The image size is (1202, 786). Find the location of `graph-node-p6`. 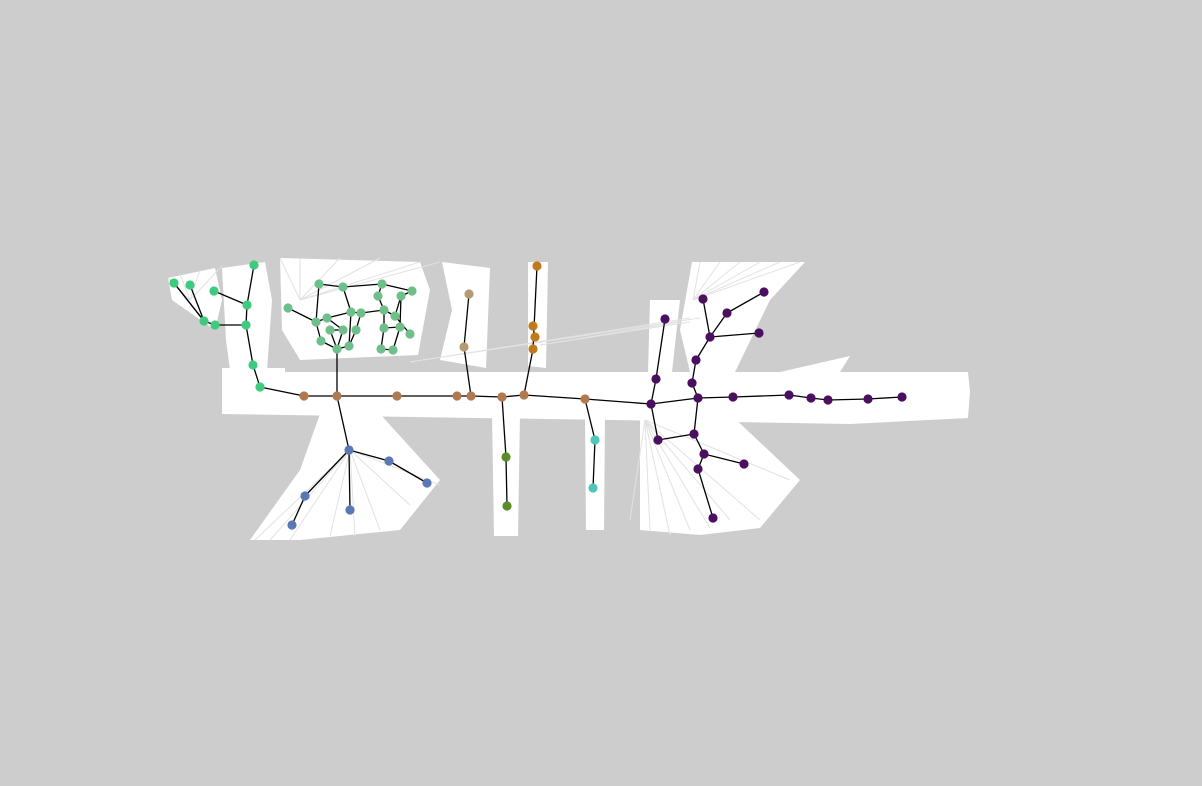

graph-node-p6 is located at coordinates (692, 383).